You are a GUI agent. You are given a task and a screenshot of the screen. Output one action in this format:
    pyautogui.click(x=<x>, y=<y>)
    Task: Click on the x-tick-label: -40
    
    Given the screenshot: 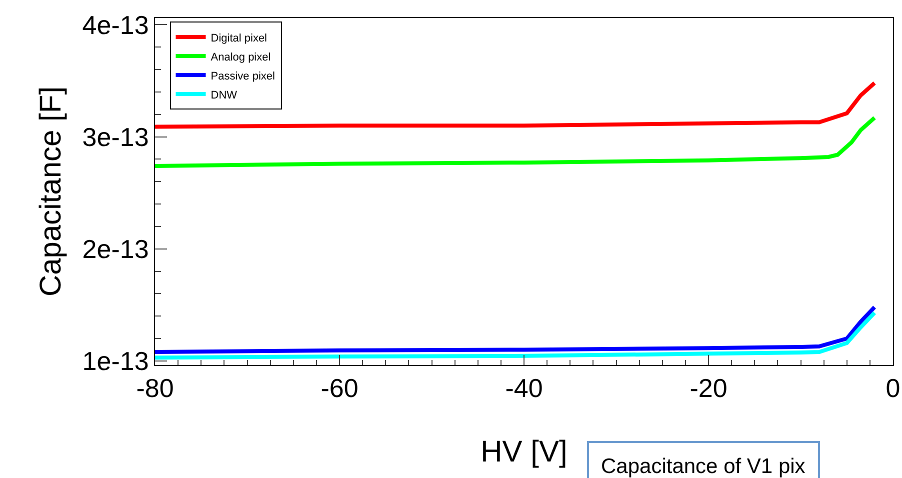 What is the action you would take?
    pyautogui.click(x=524, y=388)
    